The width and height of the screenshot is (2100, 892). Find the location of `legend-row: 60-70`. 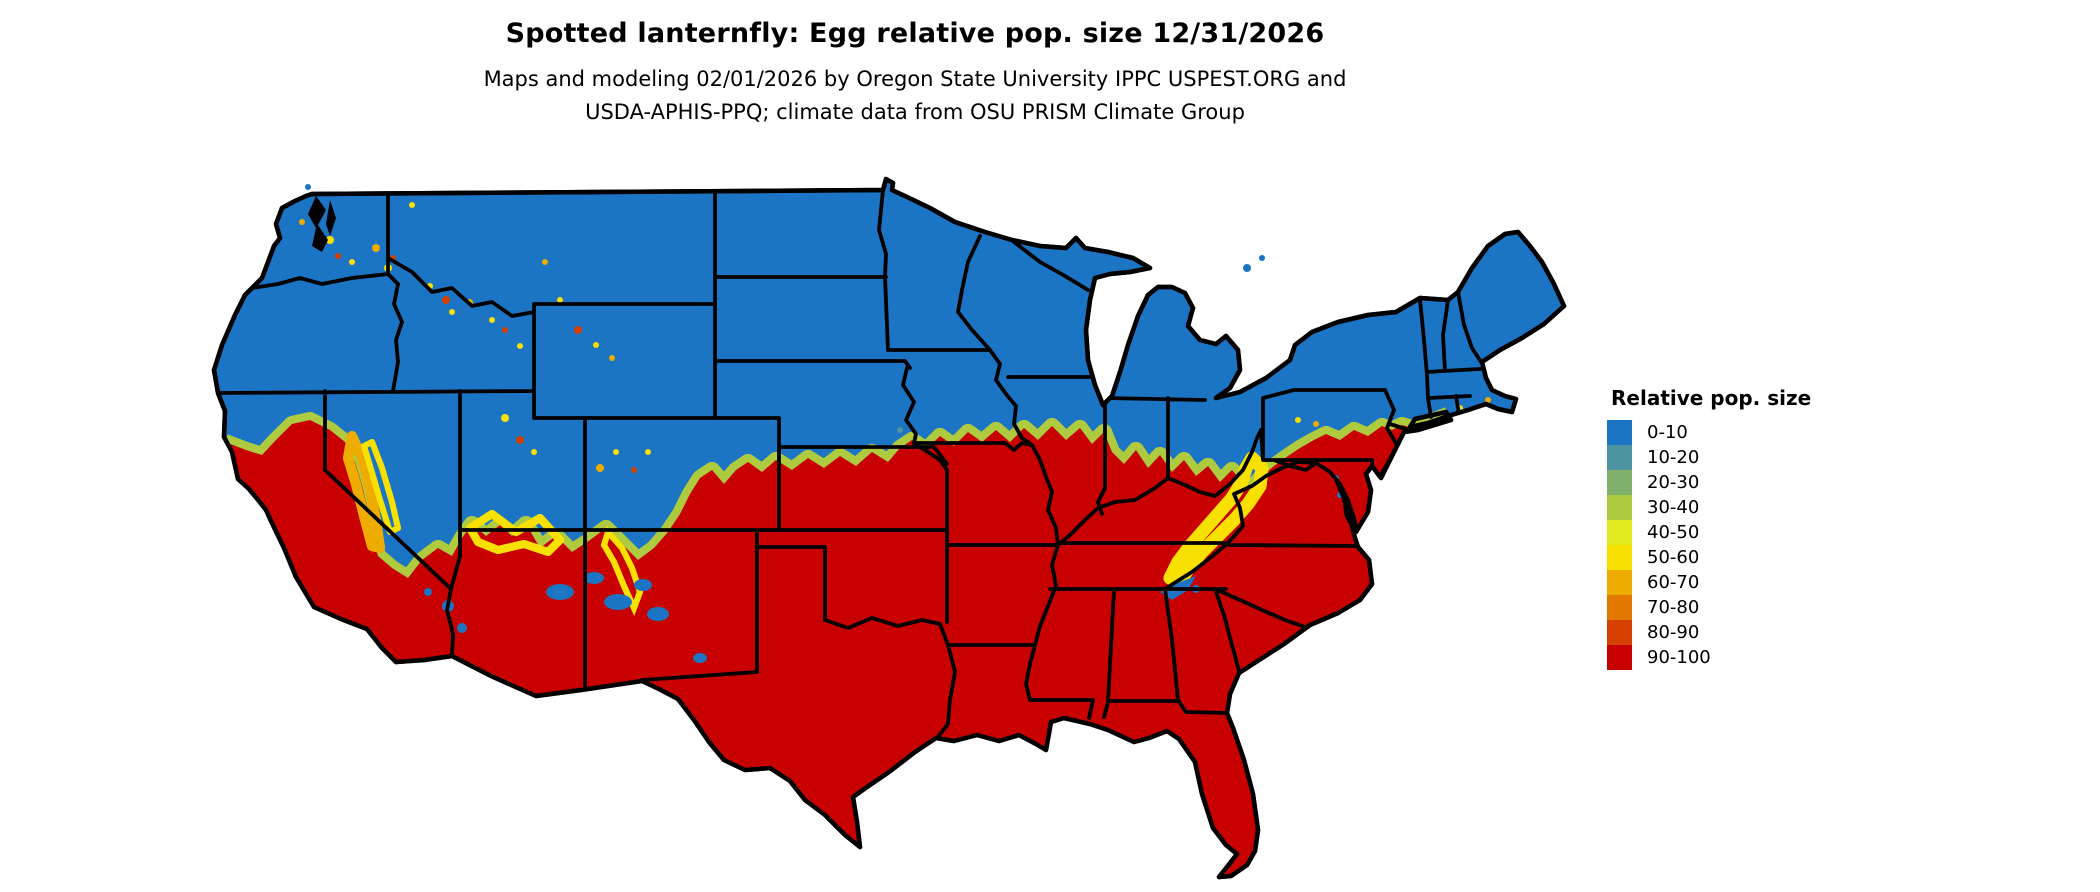

legend-row: 60-70 is located at coordinates (1739, 582).